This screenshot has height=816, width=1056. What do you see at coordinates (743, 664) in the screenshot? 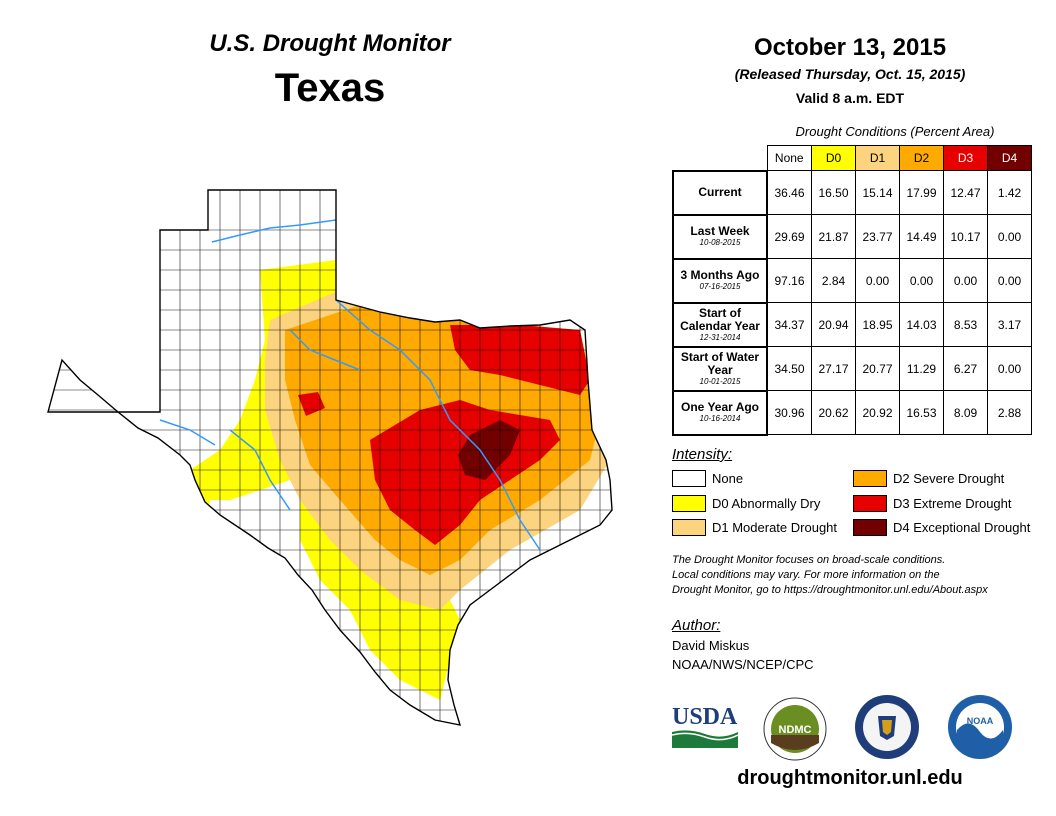
I see `author-org: NOAA/NWS/NCEP/CPC` at bounding box center [743, 664].